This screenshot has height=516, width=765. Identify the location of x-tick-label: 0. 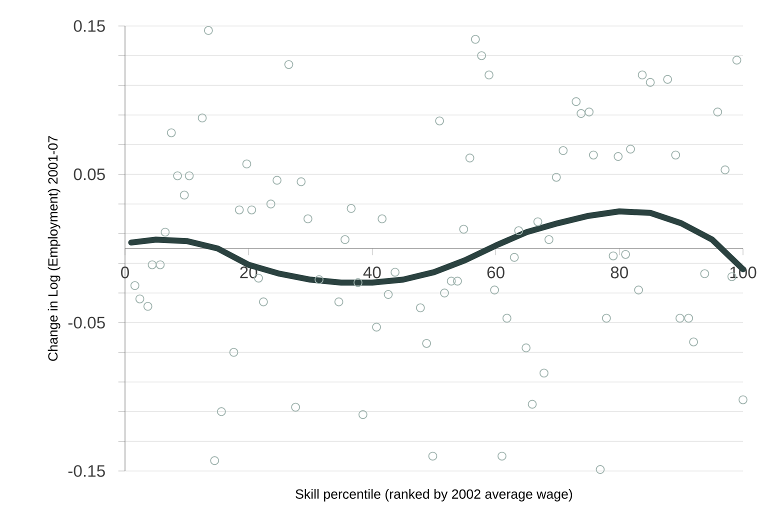
(125, 272).